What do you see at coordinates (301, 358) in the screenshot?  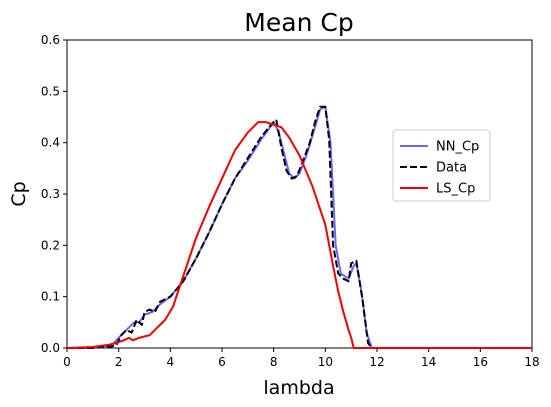 I see `x-axis-ticks: 0 2 4 6 8 10 12 14 16 18` at bounding box center [301, 358].